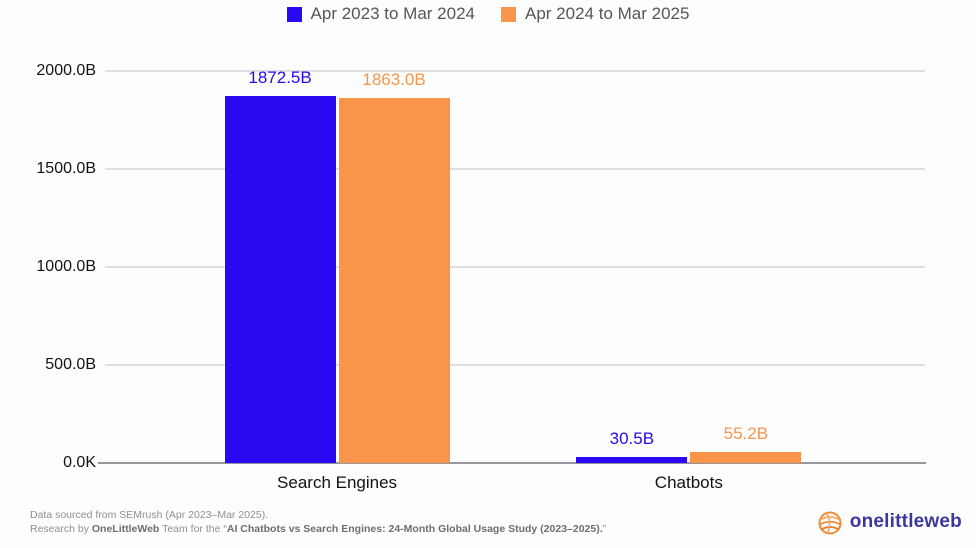 The width and height of the screenshot is (976, 548). I want to click on y-tick-label: 2000.0B, so click(66, 70).